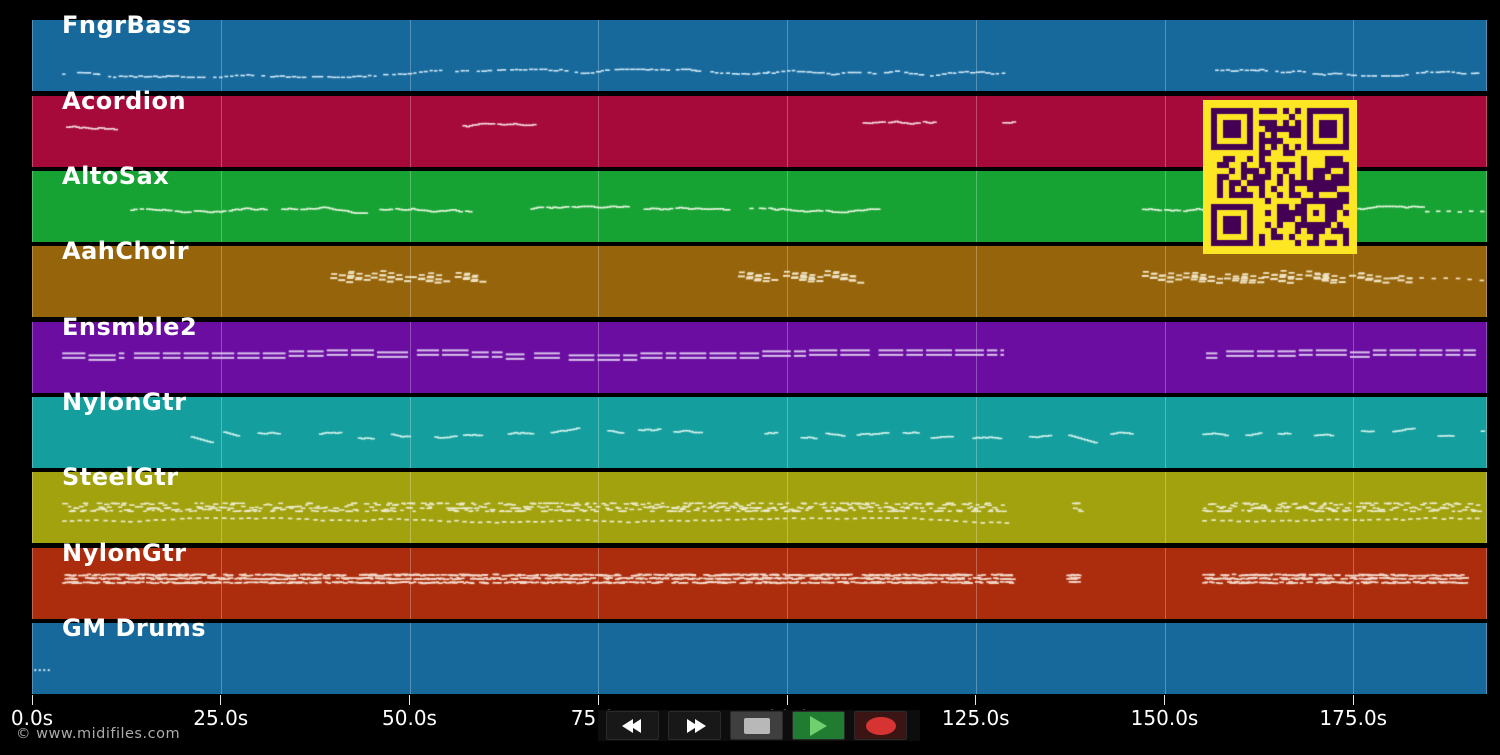 The height and width of the screenshot is (755, 1500). Describe the element at coordinates (1280, 177) in the screenshot. I see `qr-code` at that location.